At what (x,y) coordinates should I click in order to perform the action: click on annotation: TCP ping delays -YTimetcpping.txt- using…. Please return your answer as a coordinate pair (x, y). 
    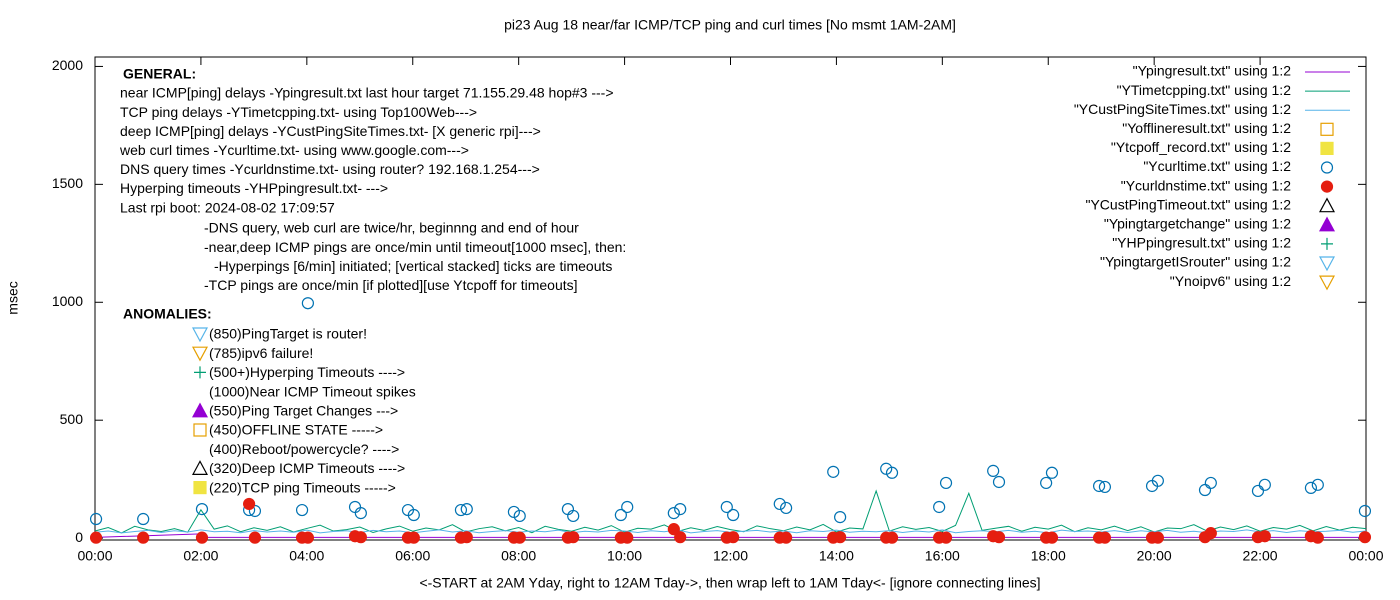
    Looking at the image, I should click on (298, 112).